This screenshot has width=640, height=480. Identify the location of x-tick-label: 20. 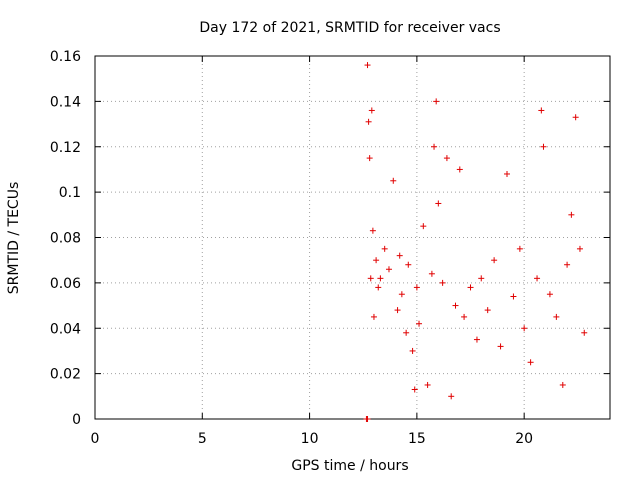
(524, 439).